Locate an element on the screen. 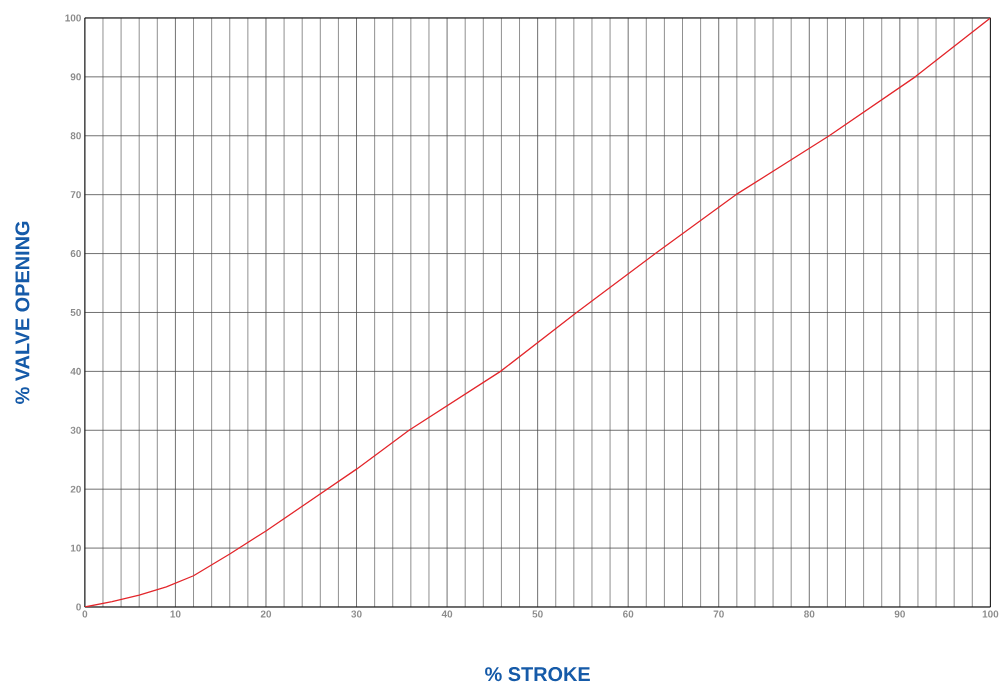  x-tick-label: 20 is located at coordinates (266, 614).